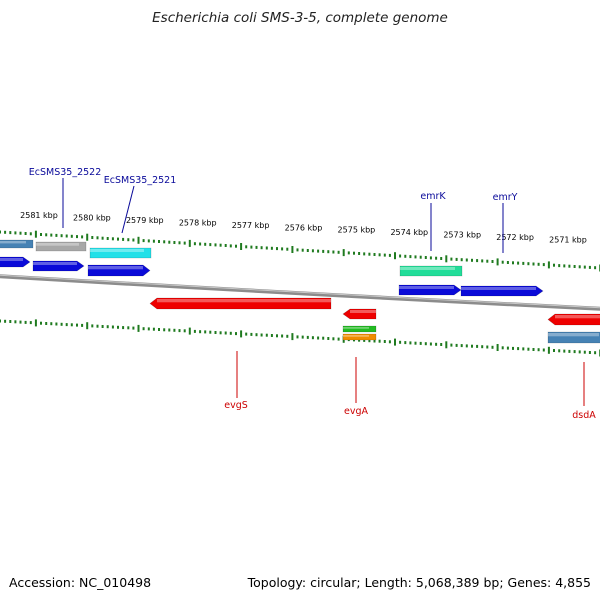 Image resolution: width=600 pixels, height=600 pixels. Describe the element at coordinates (140, 180) in the screenshot. I see `gene-label-ecsms35-2521: EcSMS35_2521` at that location.